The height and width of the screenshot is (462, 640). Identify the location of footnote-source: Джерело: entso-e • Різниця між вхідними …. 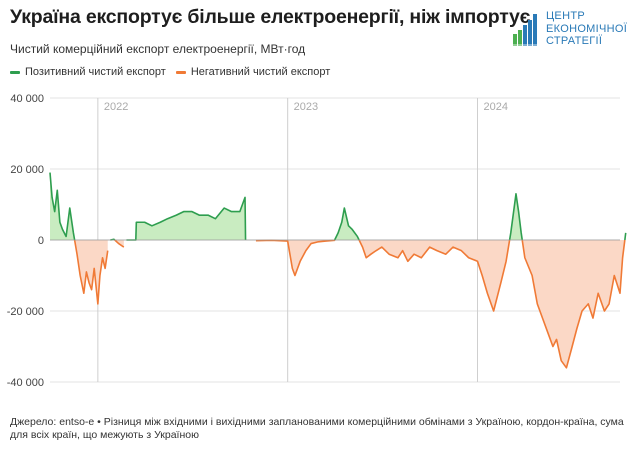
(317, 428).